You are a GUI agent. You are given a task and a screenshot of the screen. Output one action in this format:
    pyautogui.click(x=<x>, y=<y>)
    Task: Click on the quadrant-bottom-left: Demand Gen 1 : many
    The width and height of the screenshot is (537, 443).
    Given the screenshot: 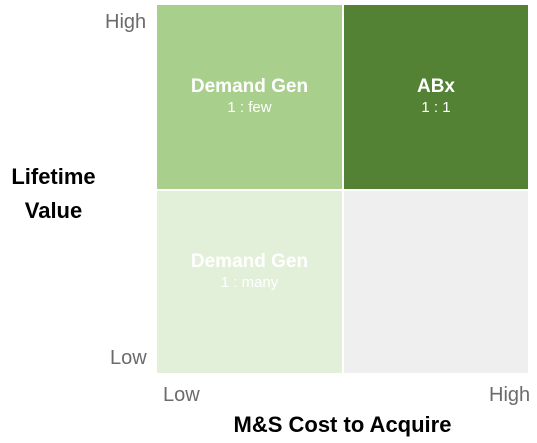 What is the action you would take?
    pyautogui.click(x=249, y=282)
    